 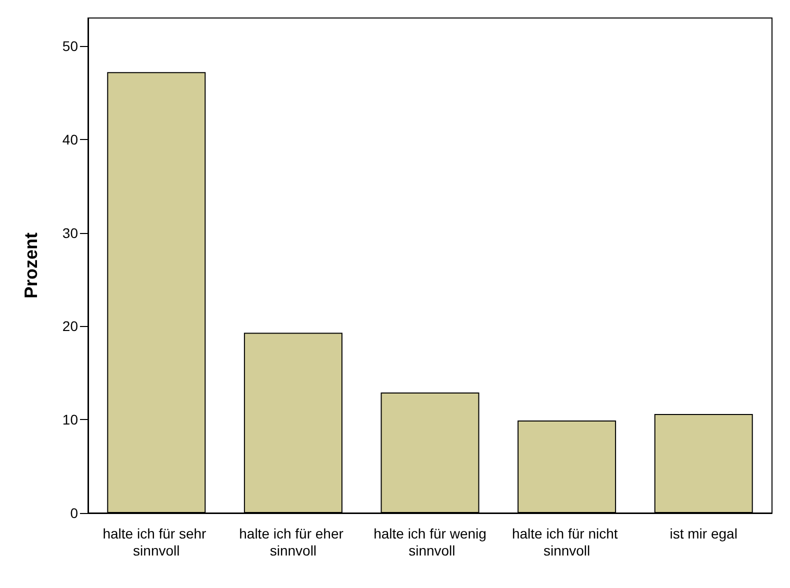 What do you see at coordinates (430, 542) in the screenshot?
I see `x-tick-label: halte ich für wenig sinnvoll` at bounding box center [430, 542].